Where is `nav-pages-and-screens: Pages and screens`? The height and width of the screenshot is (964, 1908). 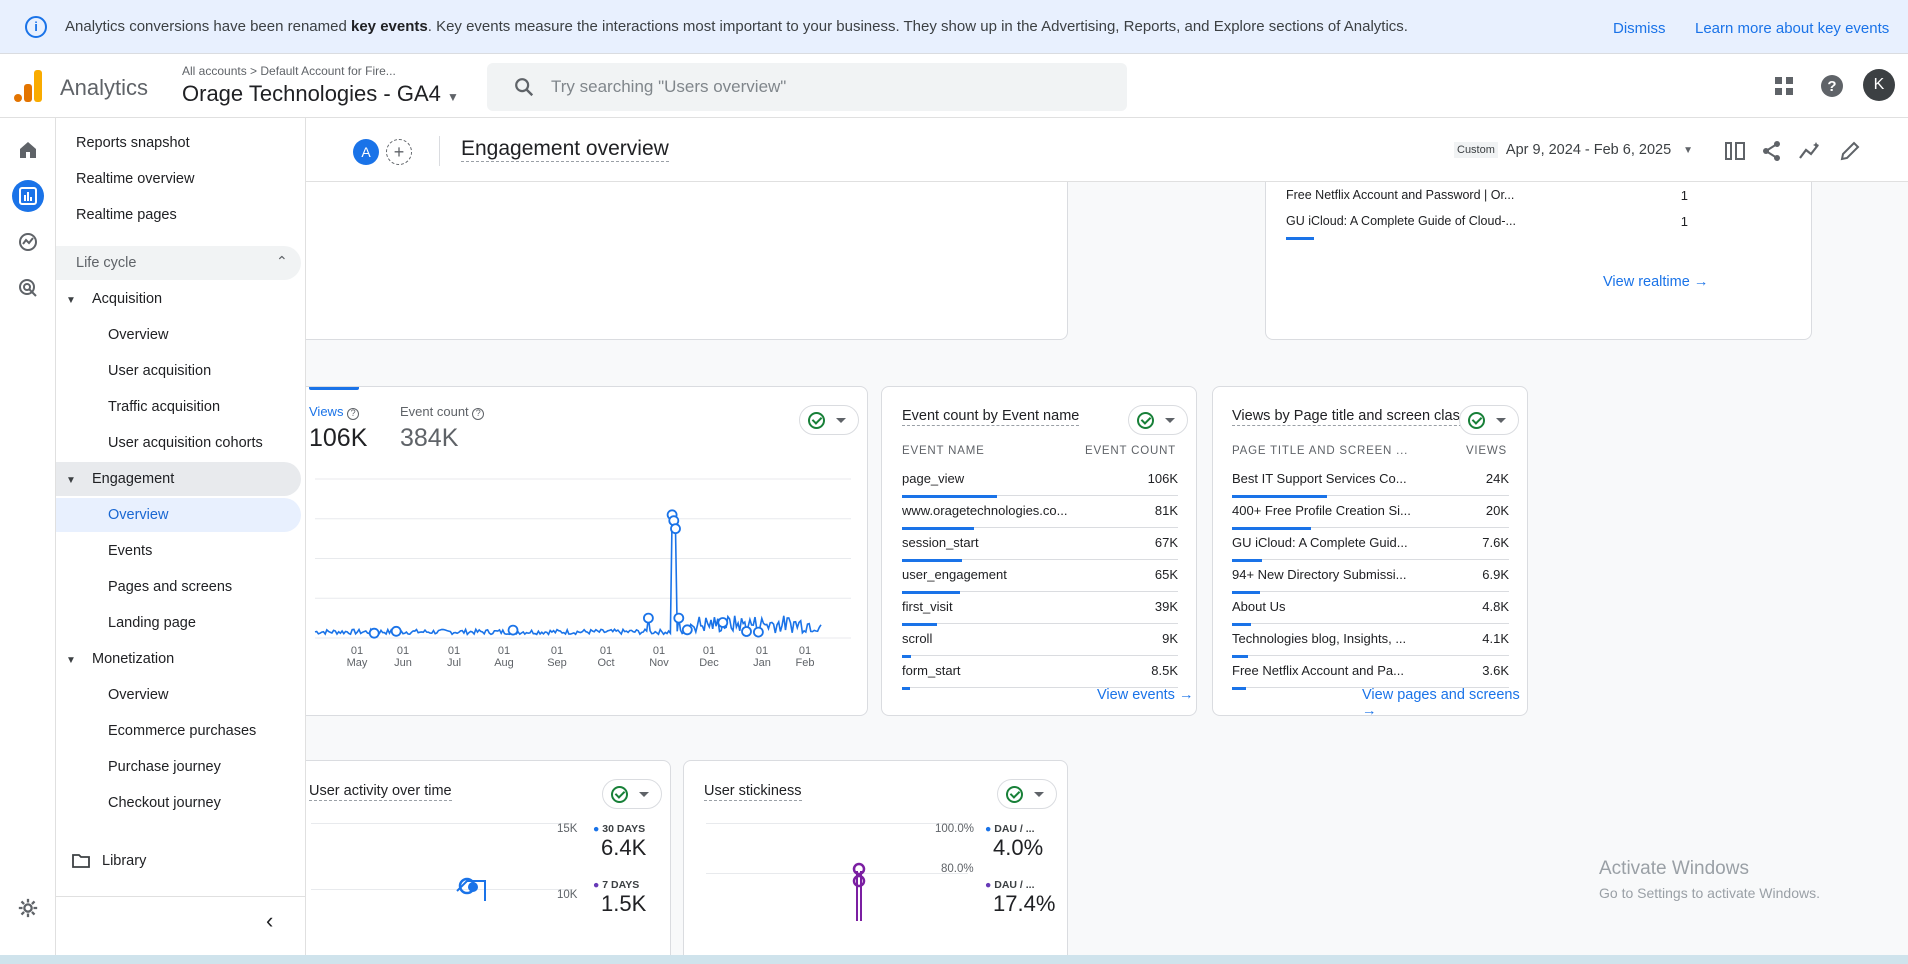
nav-pages-and-screens: Pages and screens is located at coordinates (170, 587).